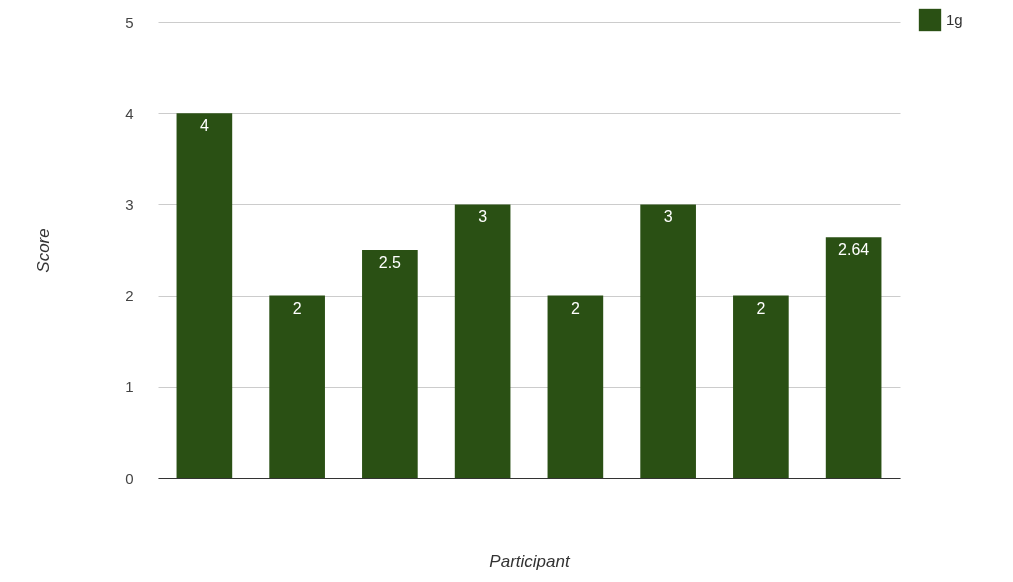  What do you see at coordinates (129, 478) in the screenshot?
I see `y-tick-label: 0` at bounding box center [129, 478].